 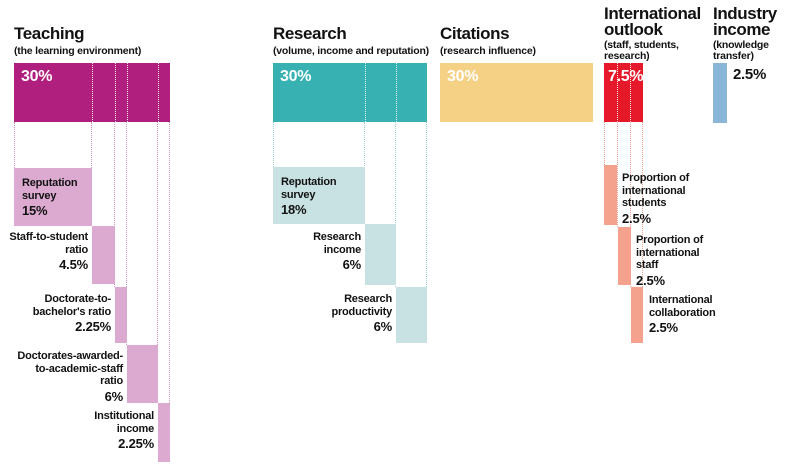 What do you see at coordinates (48, 251) in the screenshot?
I see `teaching-sub-label-staff-to-student: Staff-to-student ratio 4.5%` at bounding box center [48, 251].